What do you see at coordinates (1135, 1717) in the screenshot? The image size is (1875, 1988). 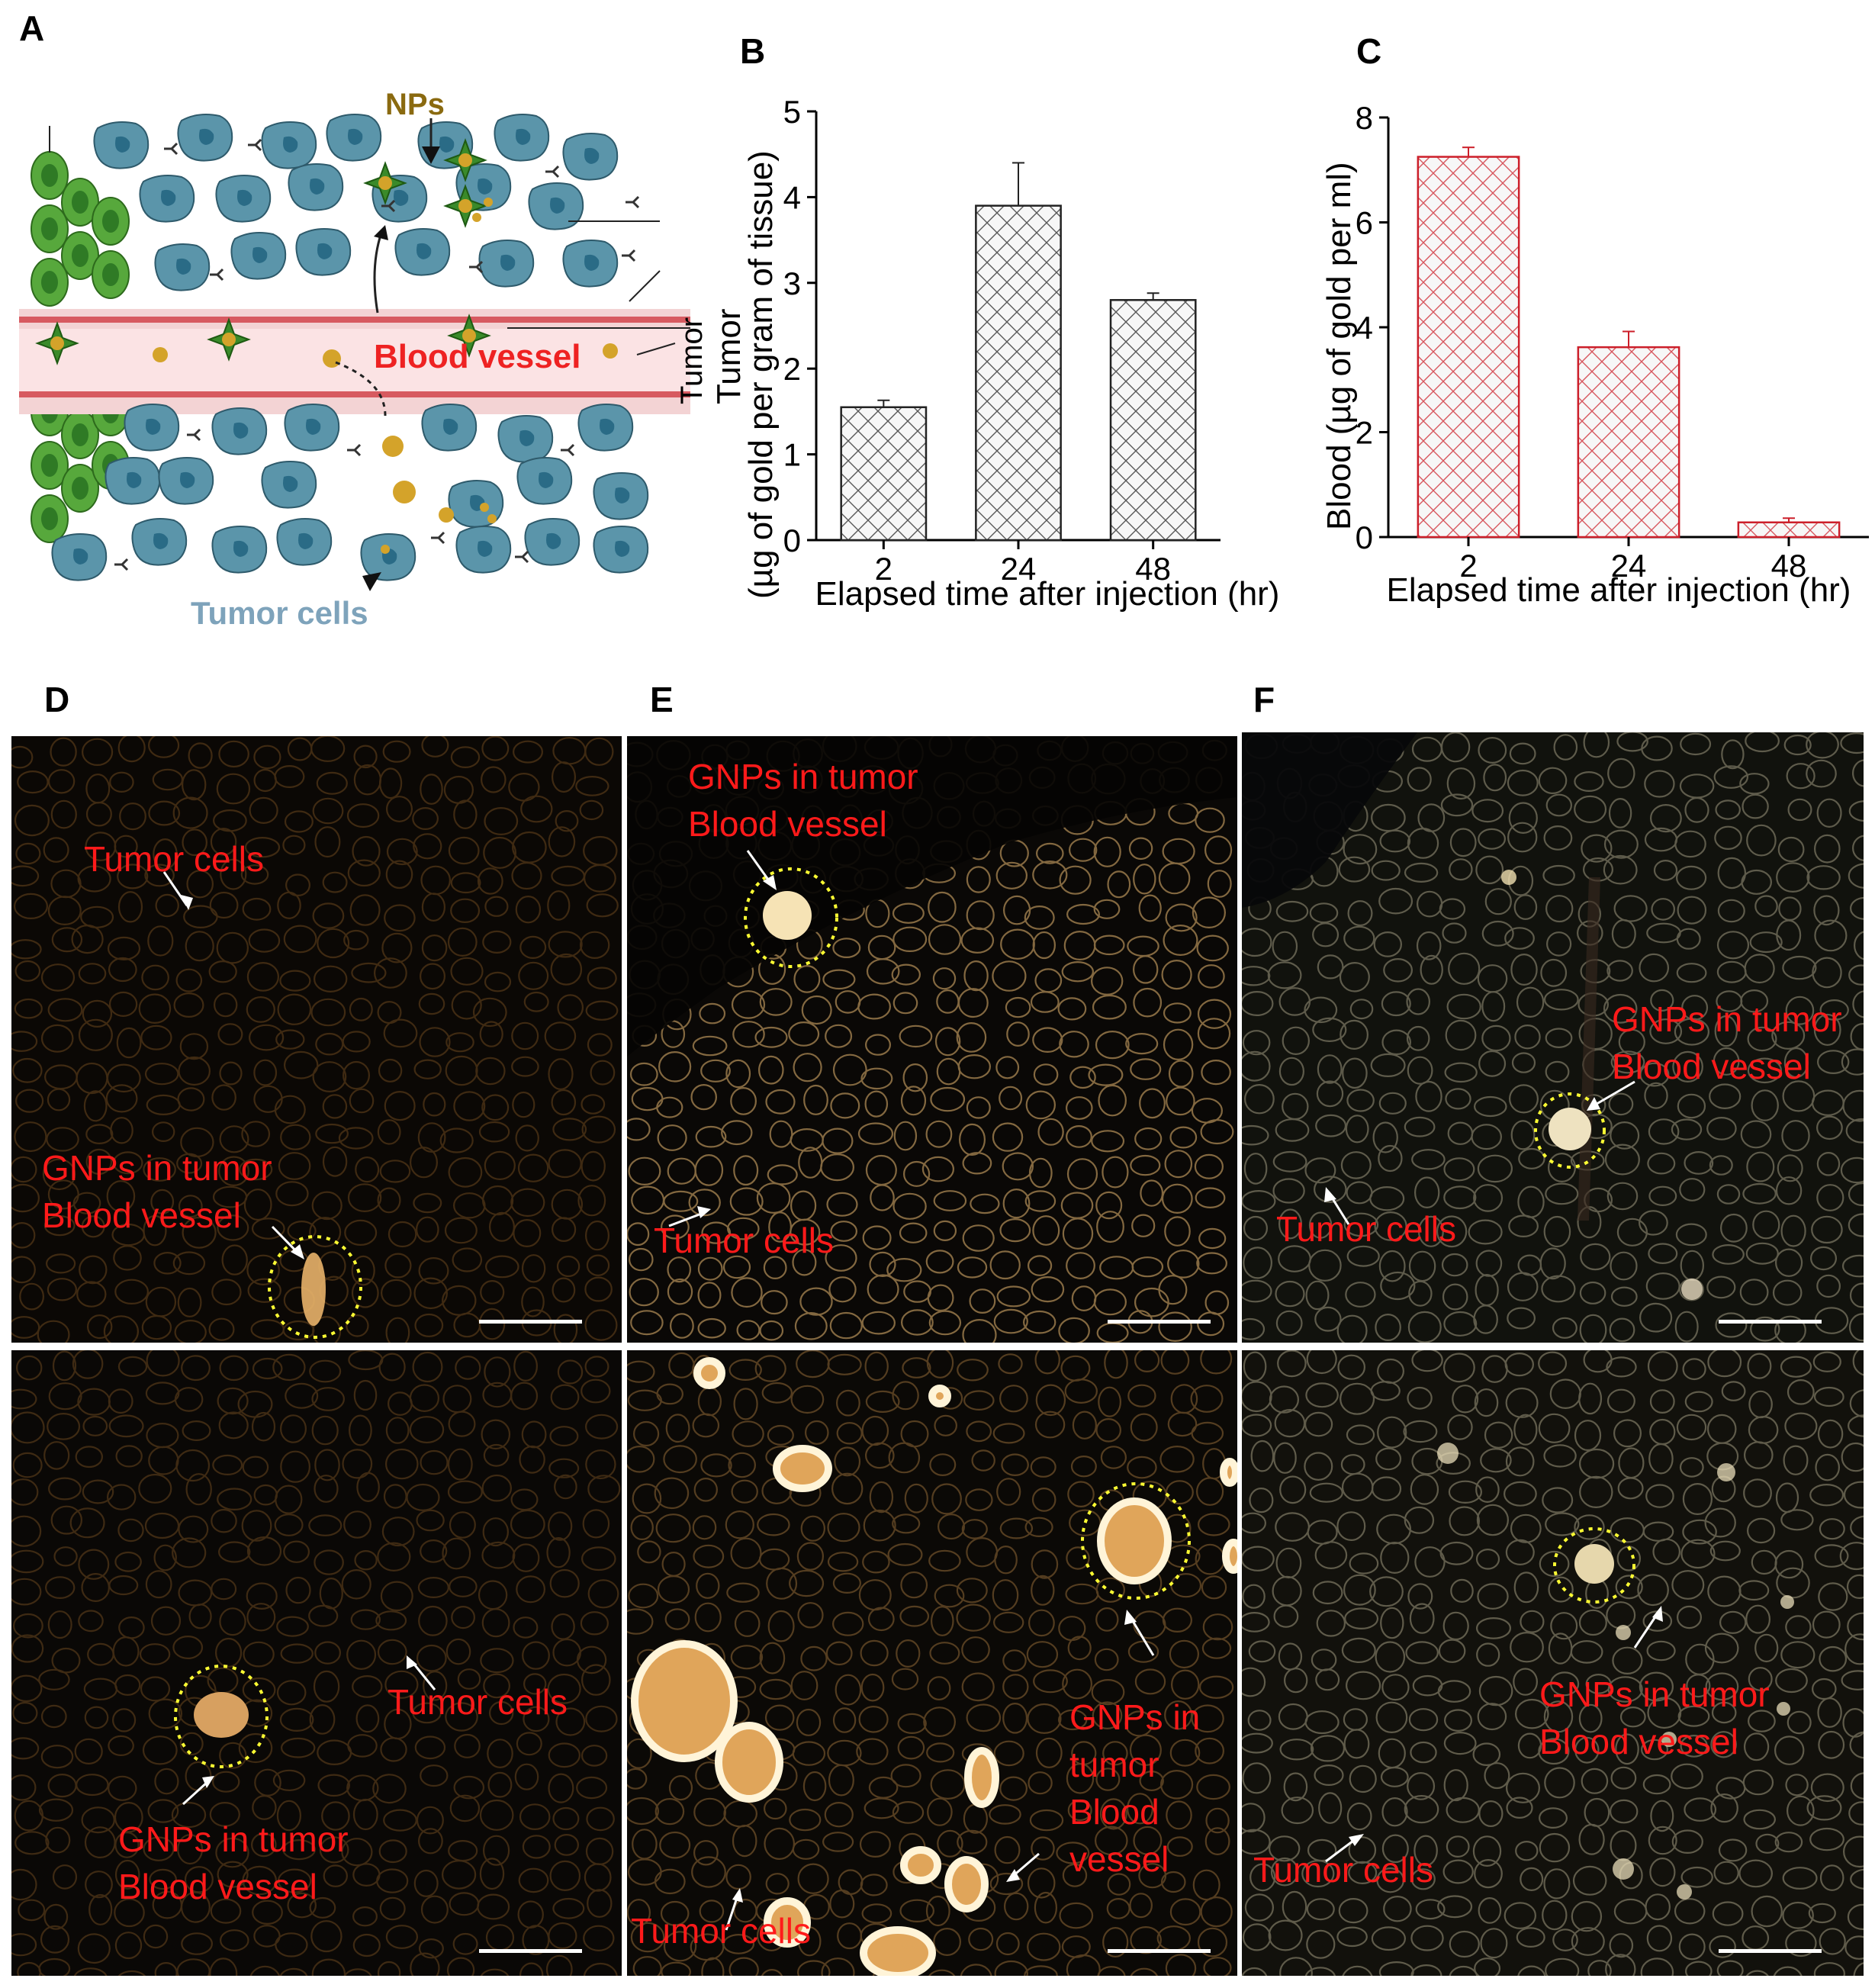 I see `label-gnps-line1: GNPs in` at bounding box center [1135, 1717].